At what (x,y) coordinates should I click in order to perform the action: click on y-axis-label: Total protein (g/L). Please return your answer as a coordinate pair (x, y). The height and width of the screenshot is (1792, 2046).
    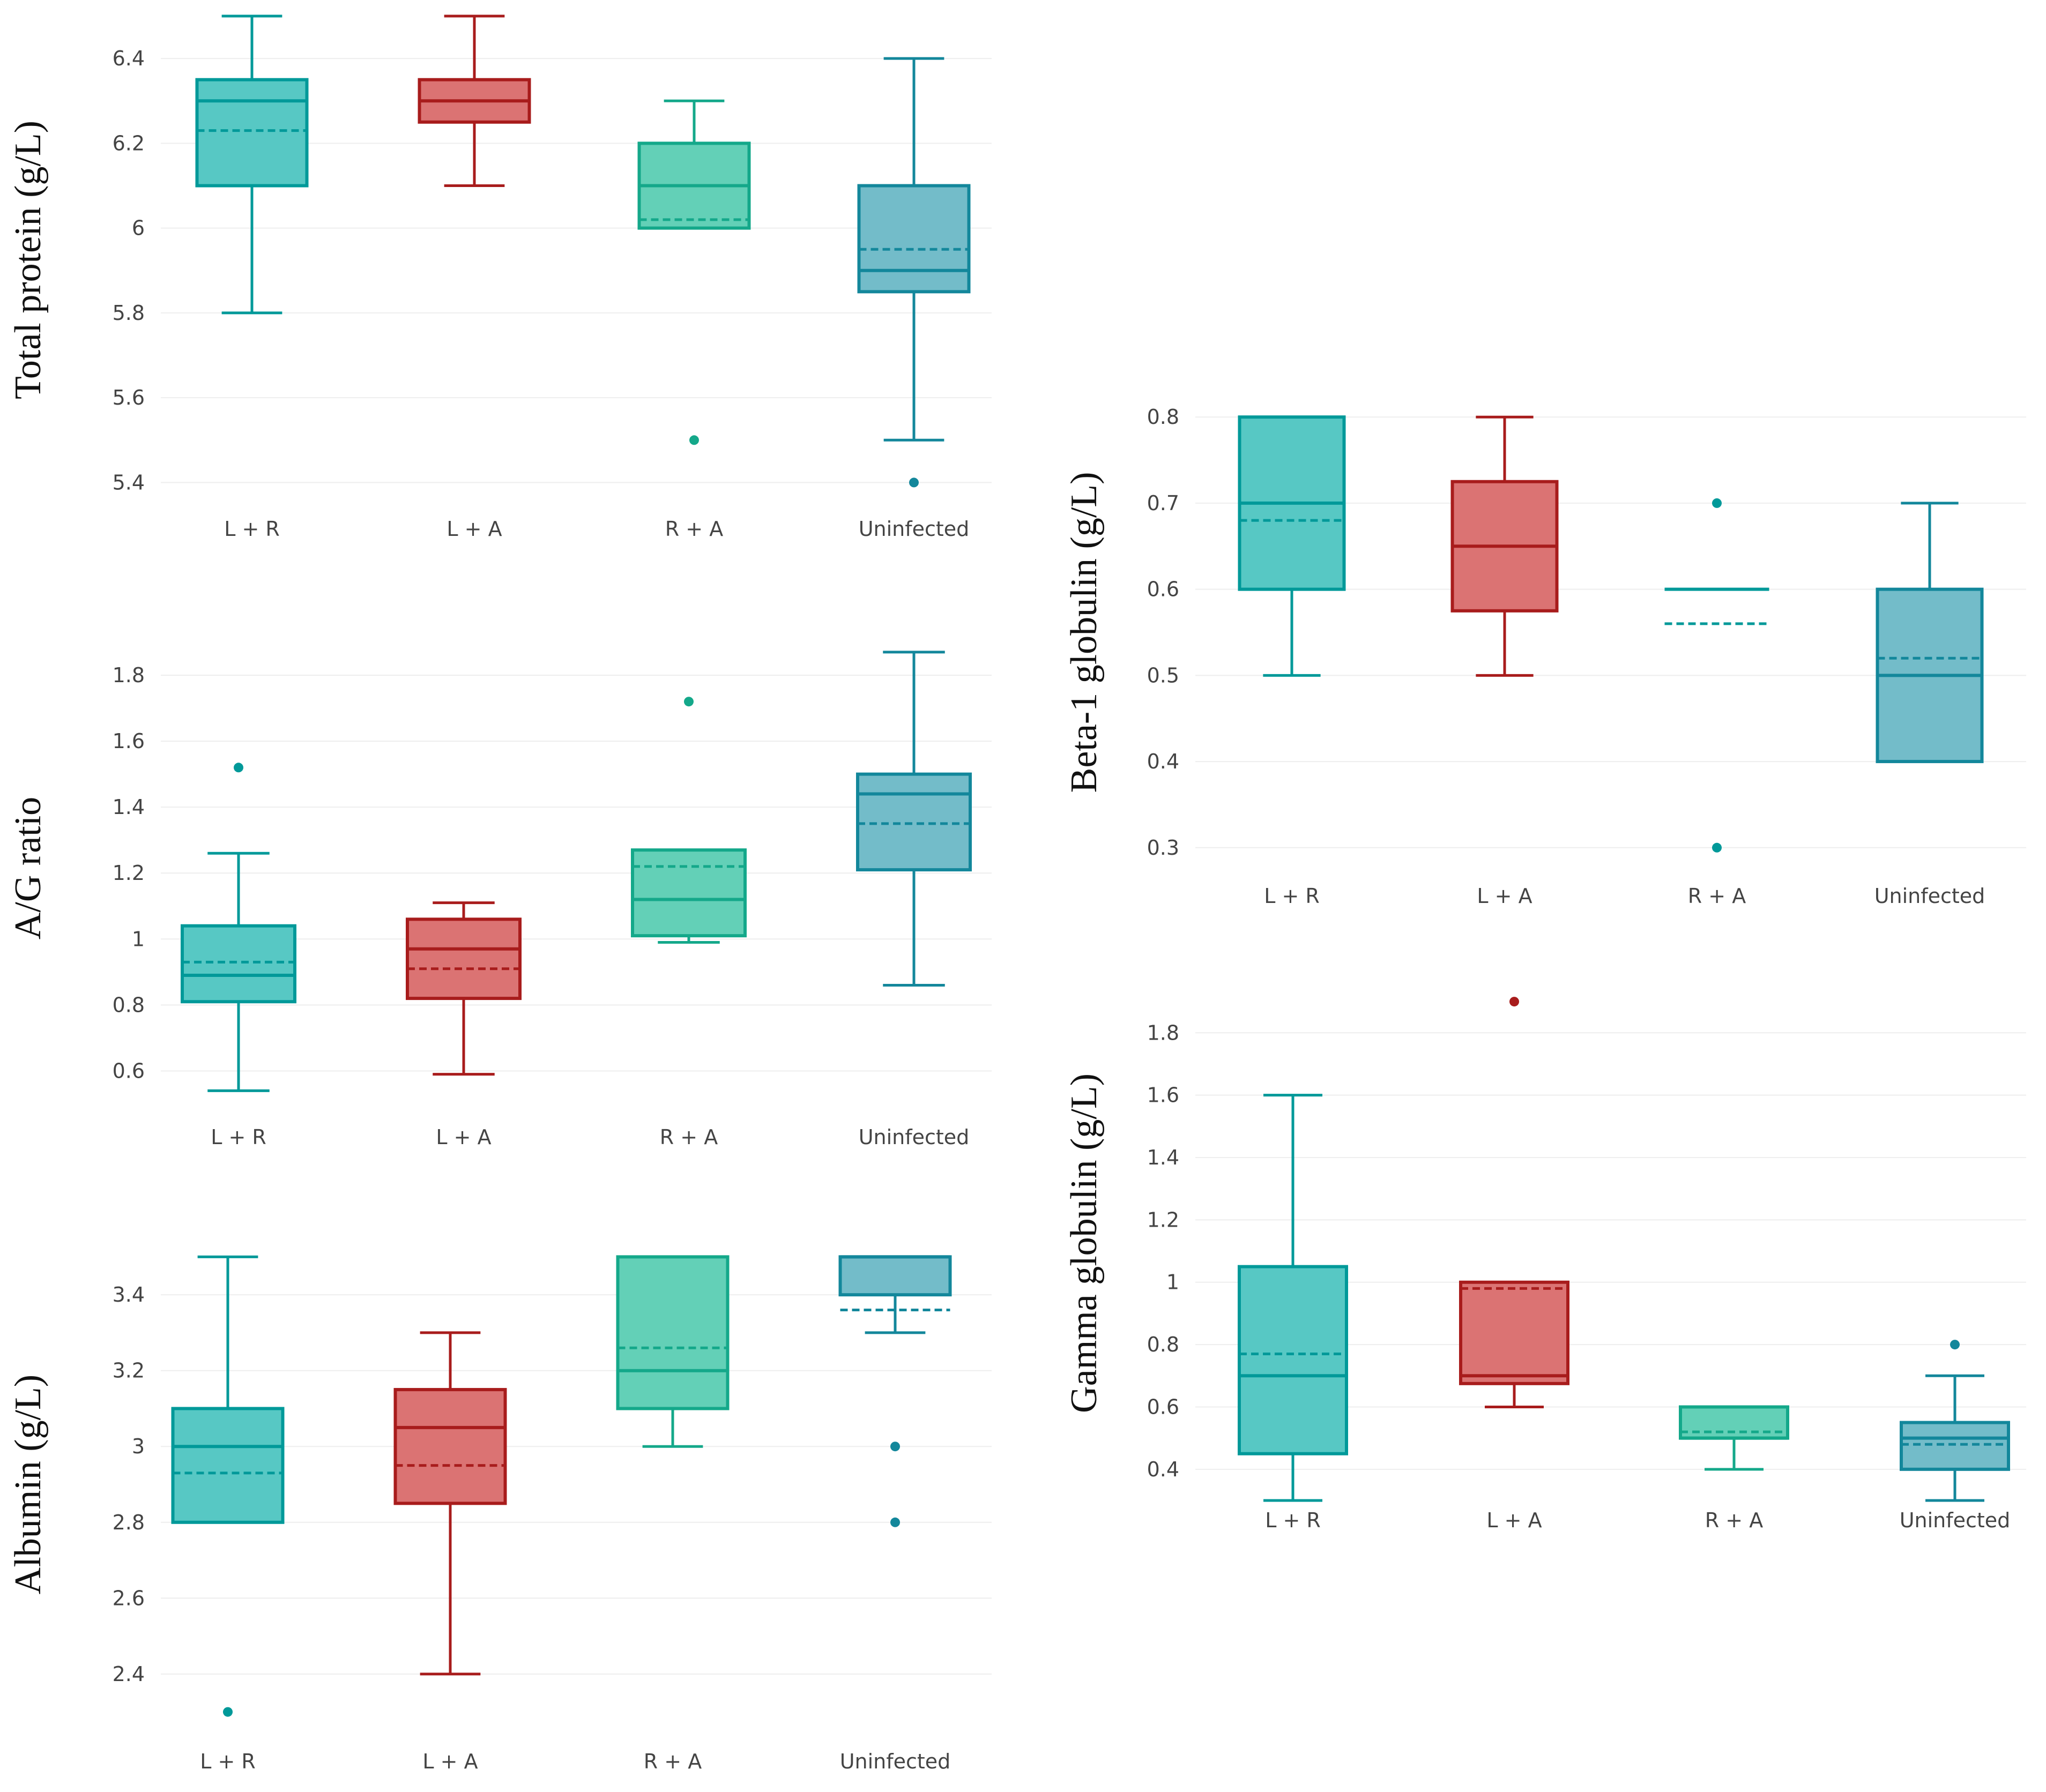
    Looking at the image, I should click on (28, 260).